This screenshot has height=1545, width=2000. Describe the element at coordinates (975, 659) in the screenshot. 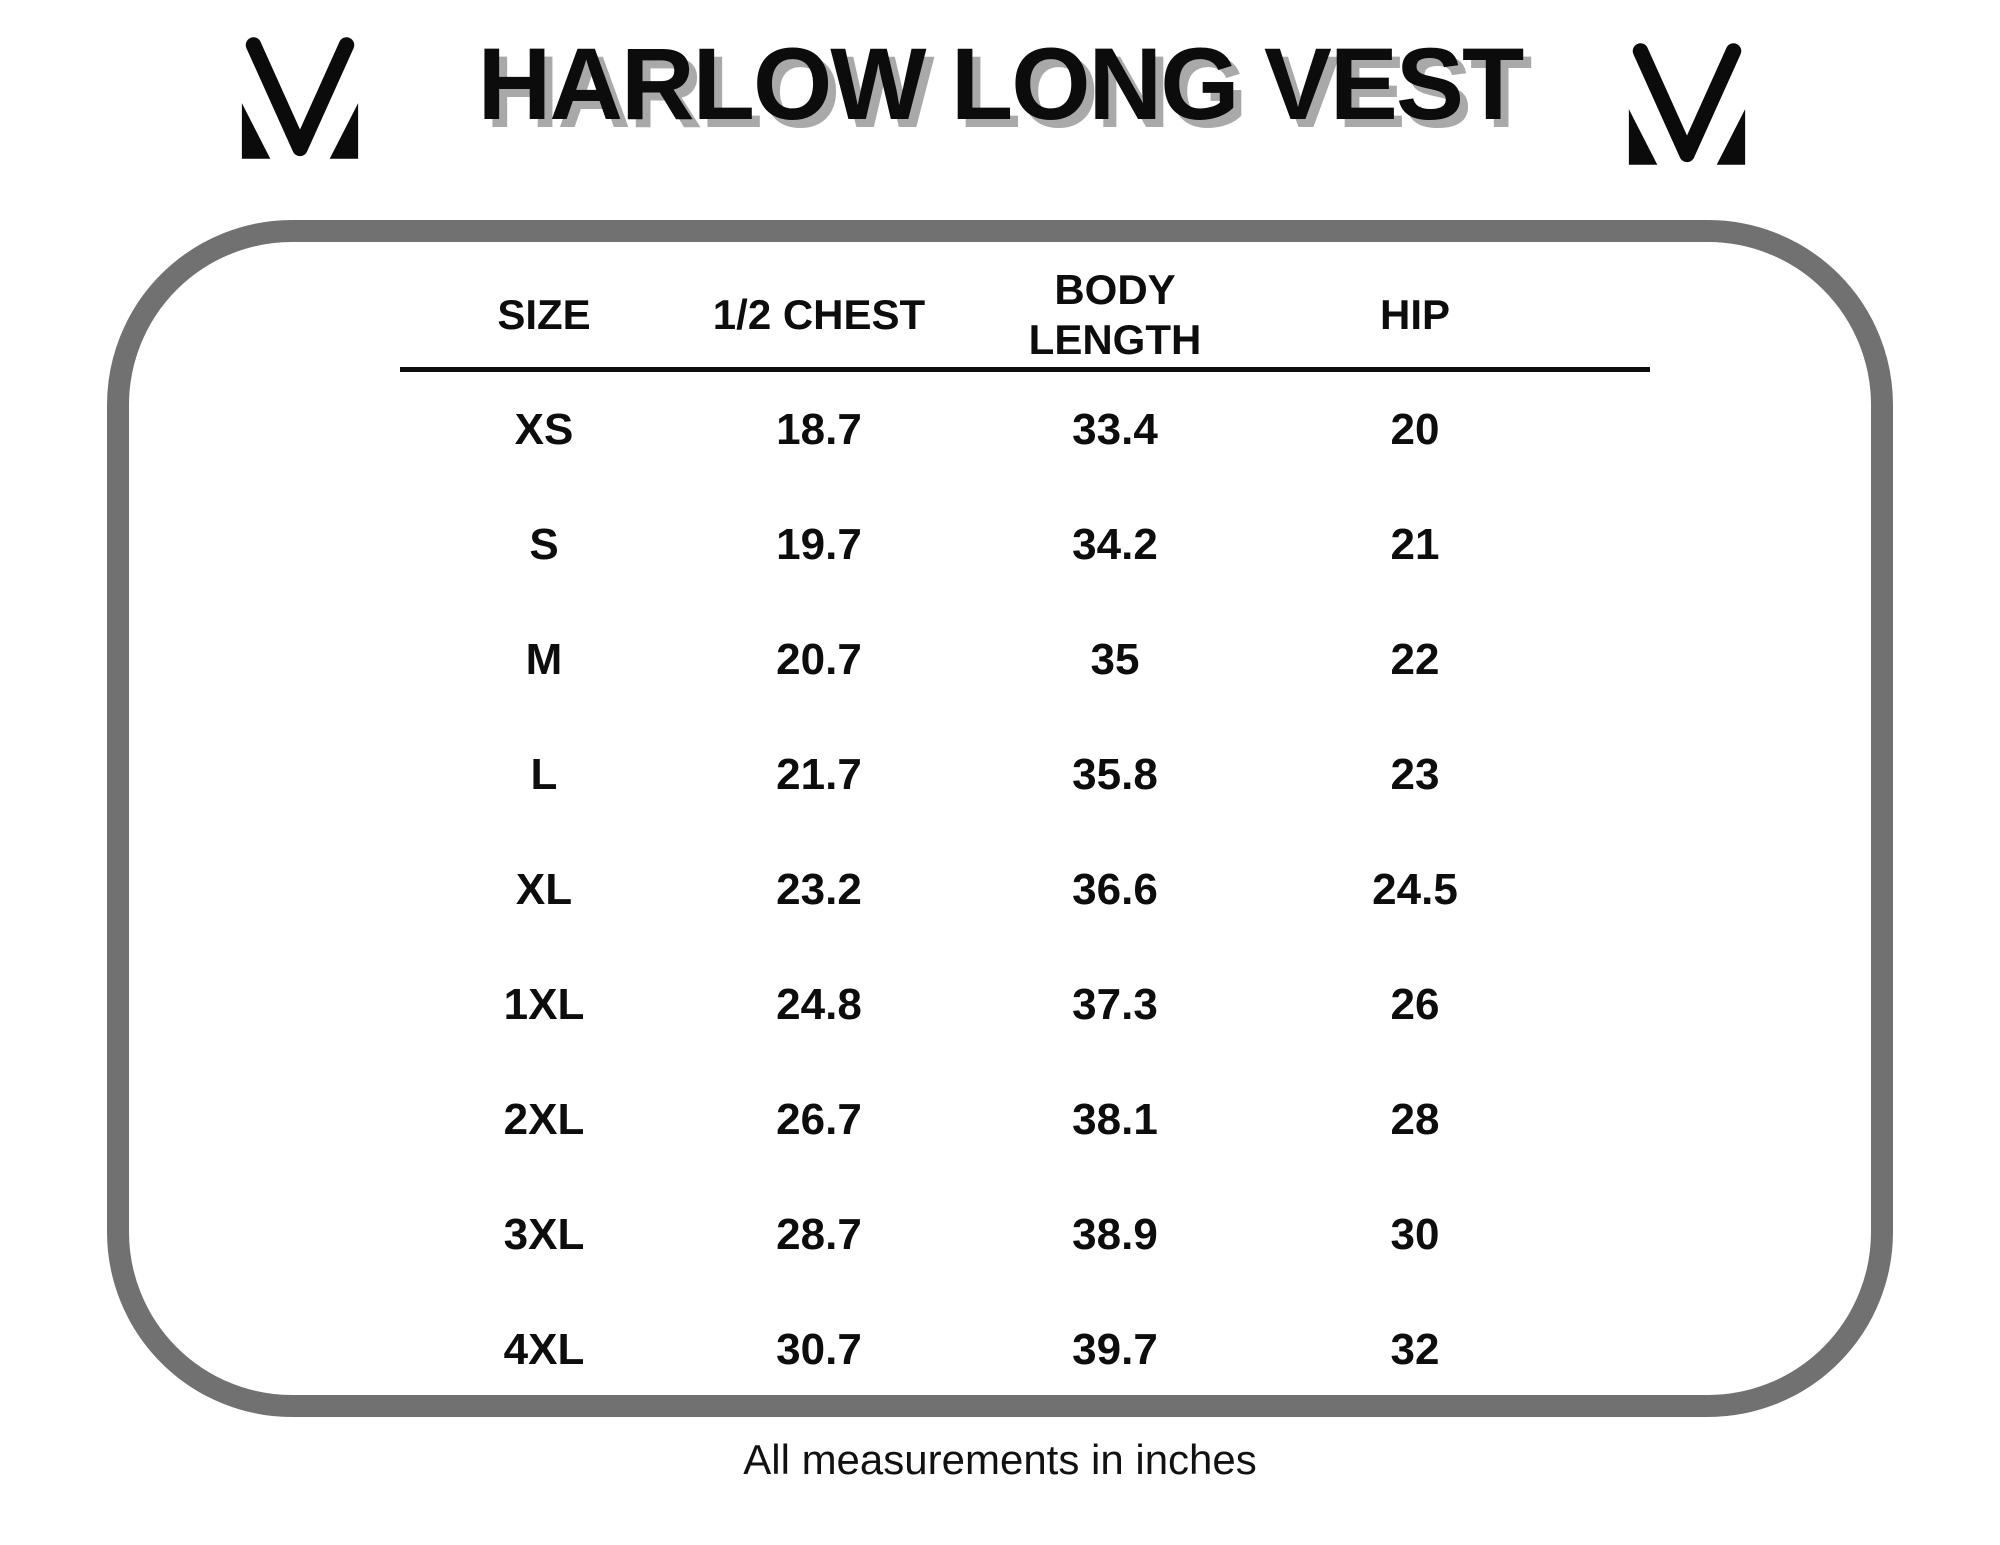

I see `table-row: M 20.7 35 22` at that location.